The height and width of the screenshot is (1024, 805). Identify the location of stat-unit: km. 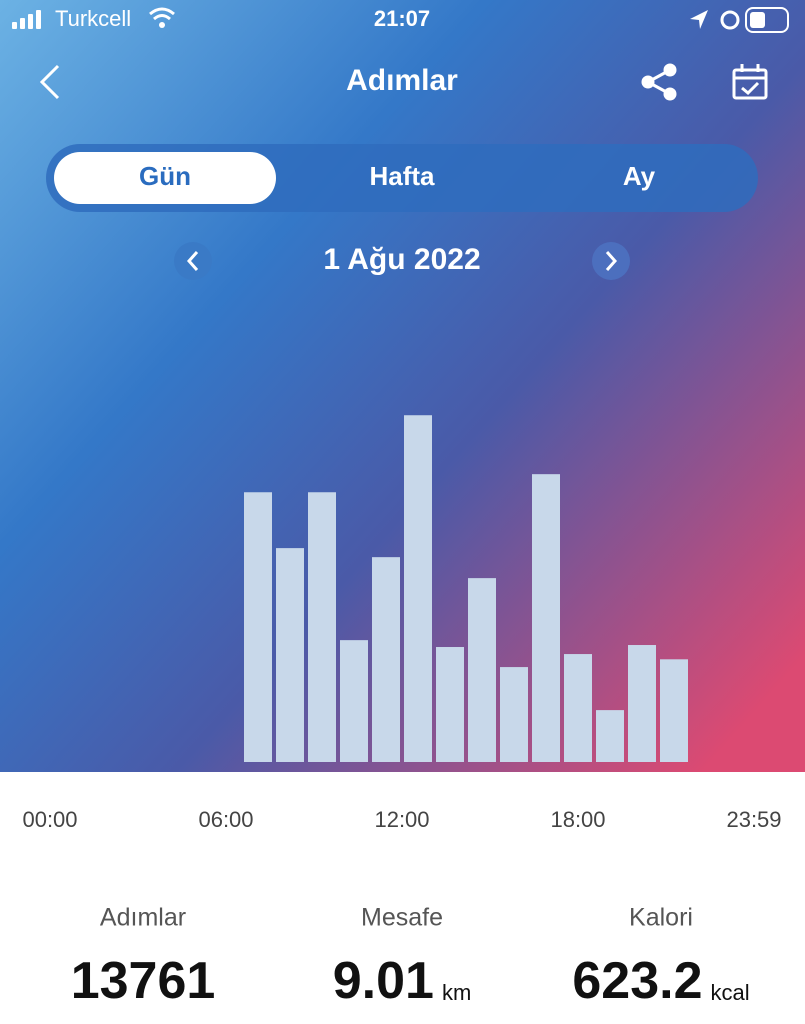
(456, 992).